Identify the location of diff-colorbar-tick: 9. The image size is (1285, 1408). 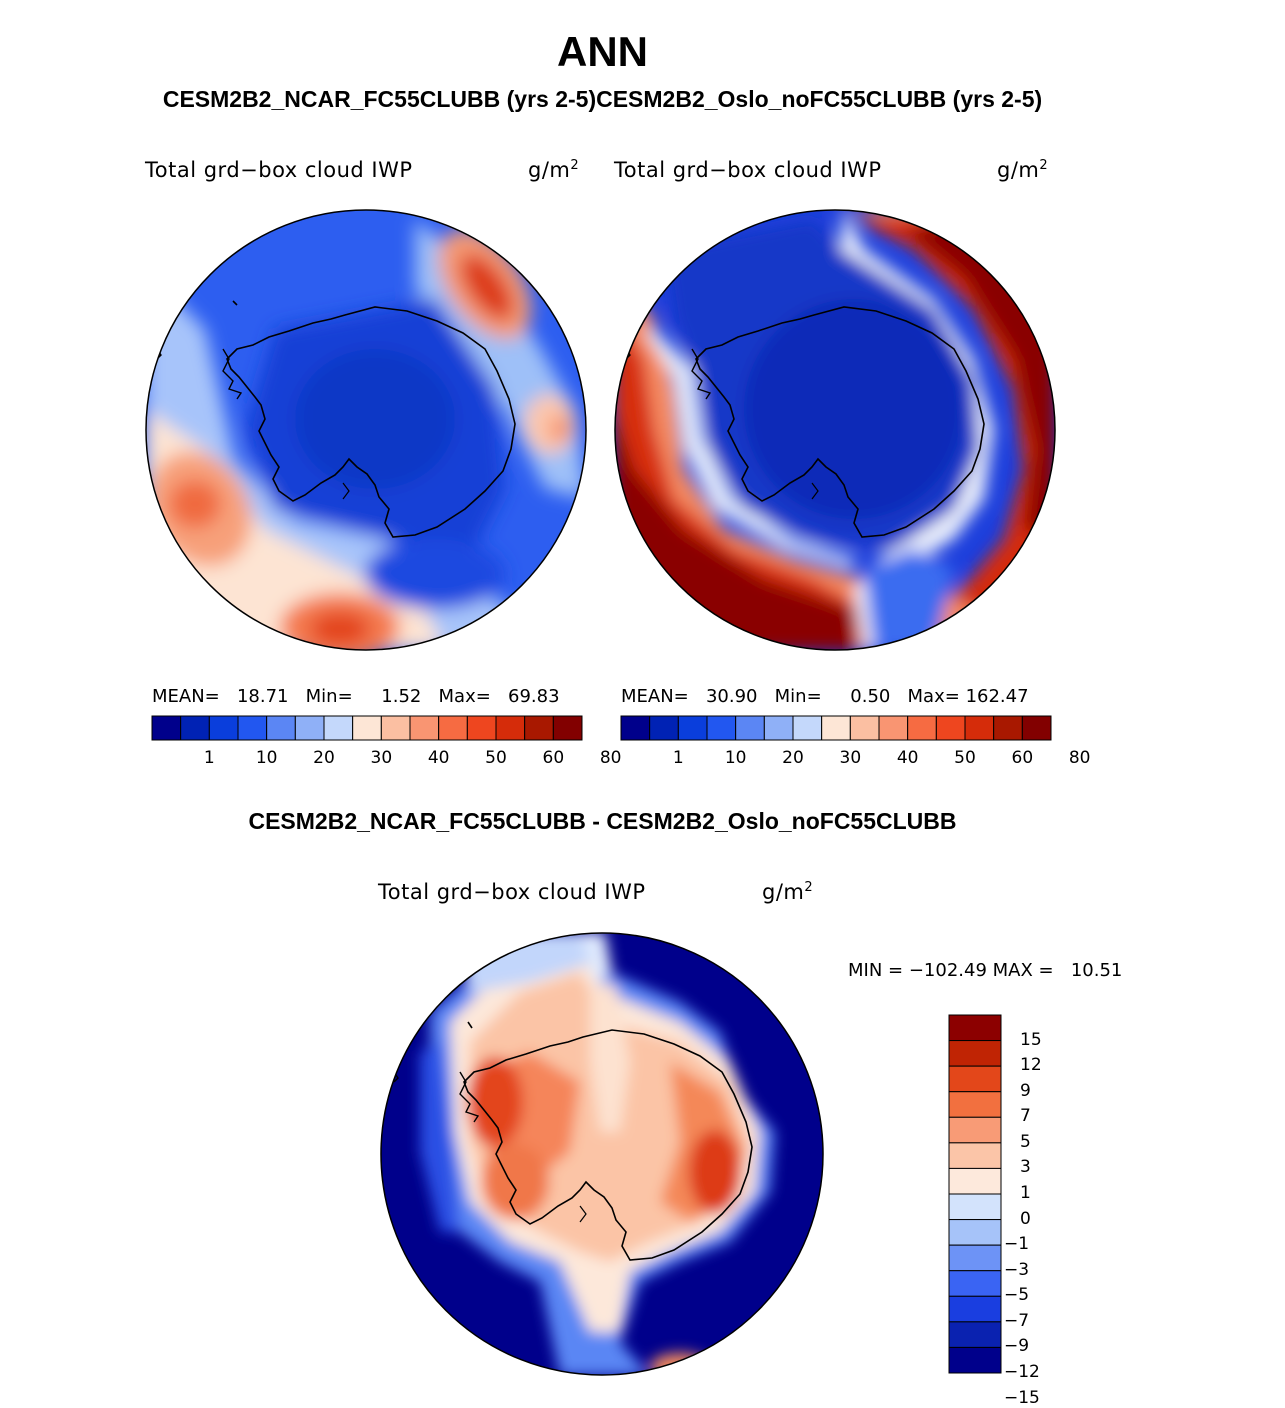
(1025, 1090).